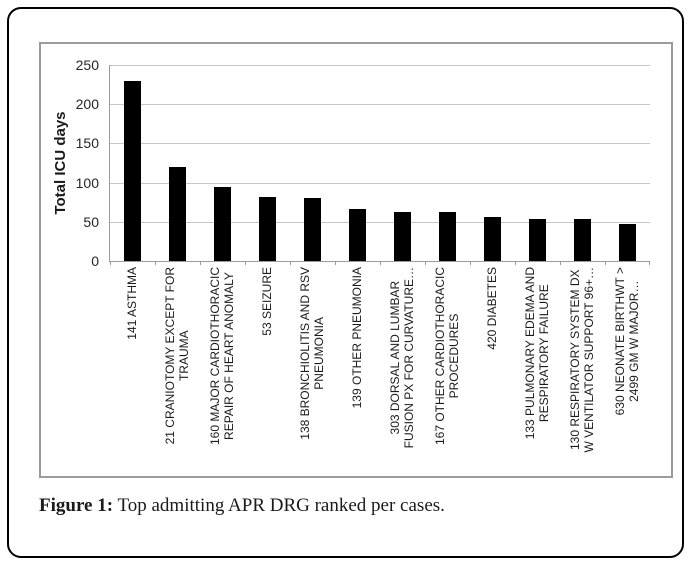 The width and height of the screenshot is (692, 568). Describe the element at coordinates (87, 65) in the screenshot. I see `y-tick-label: 250` at that location.